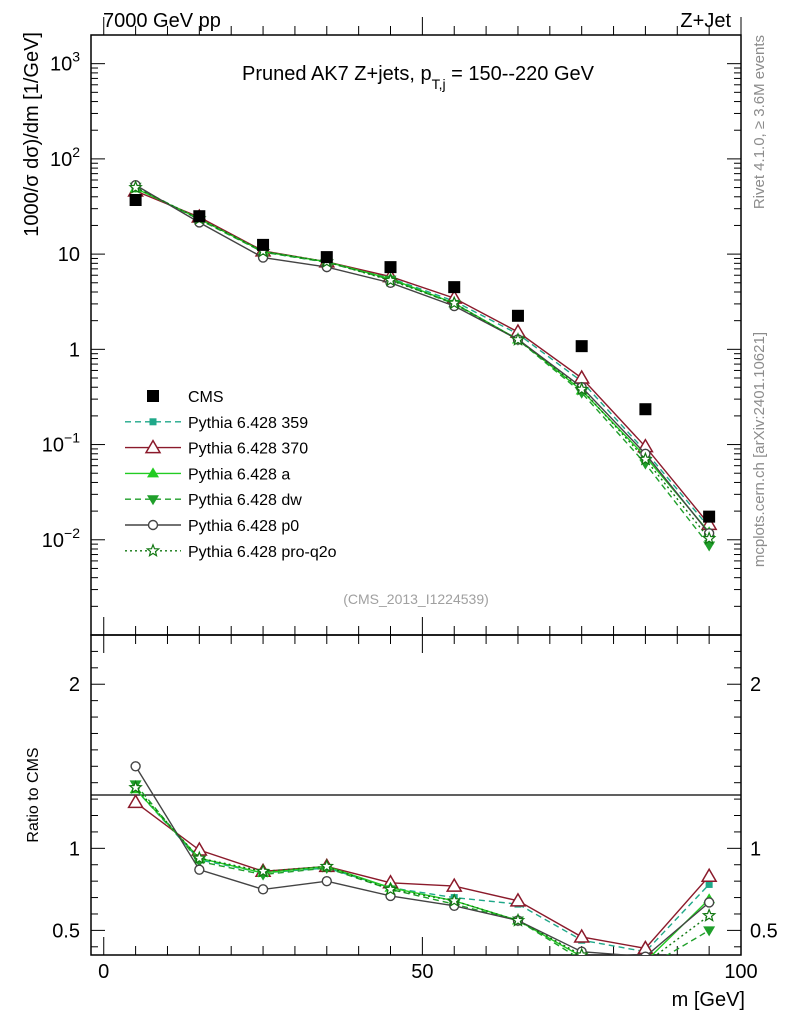 This screenshot has width=786, height=1024. What do you see at coordinates (520, 74) in the screenshot?
I see `plot-title-suffix: = 150--220 GeV` at bounding box center [520, 74].